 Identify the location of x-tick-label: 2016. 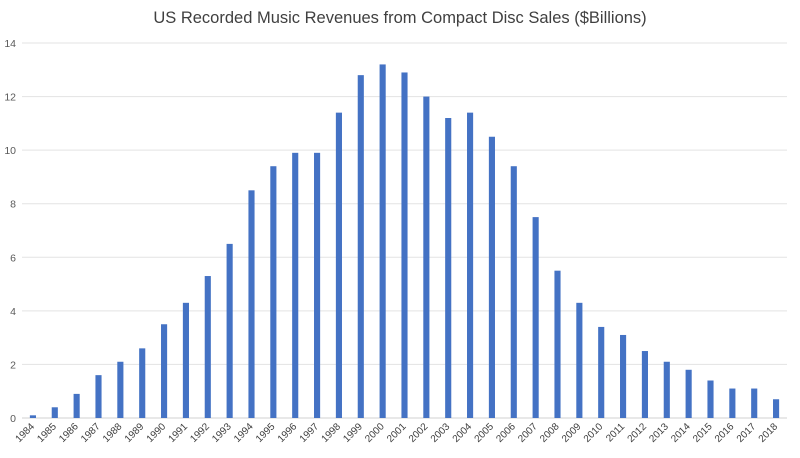
(725, 433).